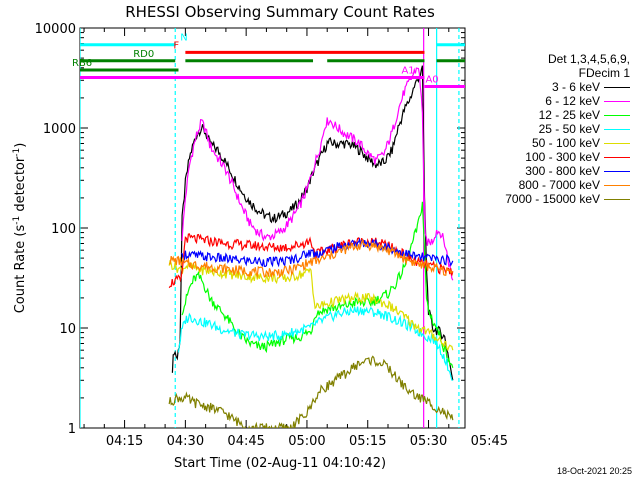  Describe the element at coordinates (407, 70) in the screenshot. I see `flag-label: A1` at that location.